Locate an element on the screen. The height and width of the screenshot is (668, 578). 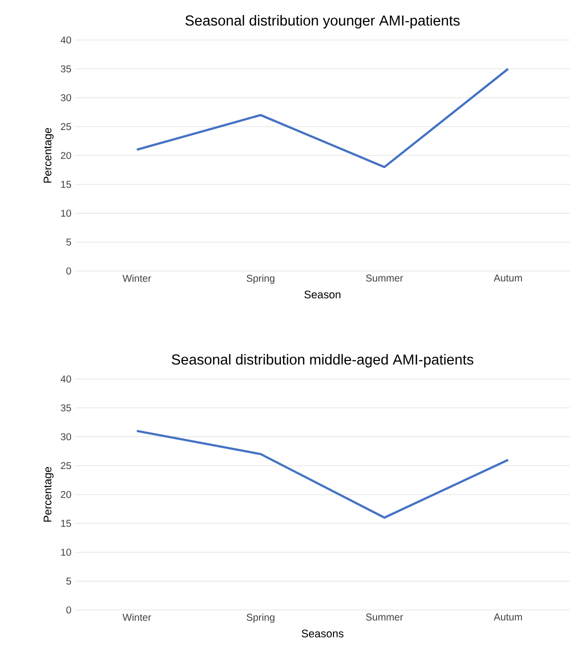
chart-title: Seasonal distribution younger AMI-patients is located at coordinates (322, 22).